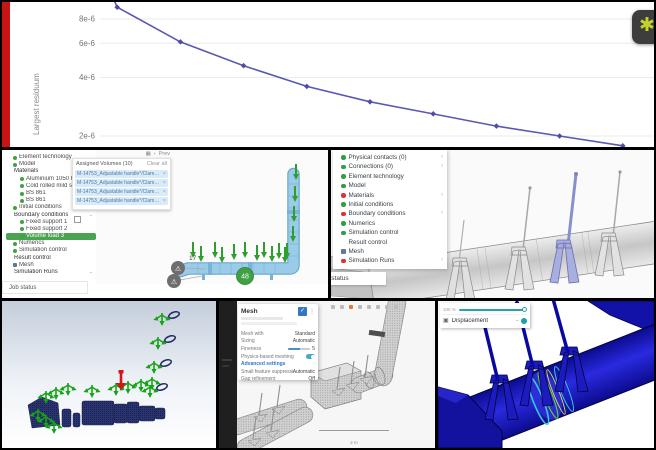 The width and height of the screenshot is (656, 450). What do you see at coordinates (154, 154) in the screenshot?
I see `back-icon: ‹` at bounding box center [154, 154].